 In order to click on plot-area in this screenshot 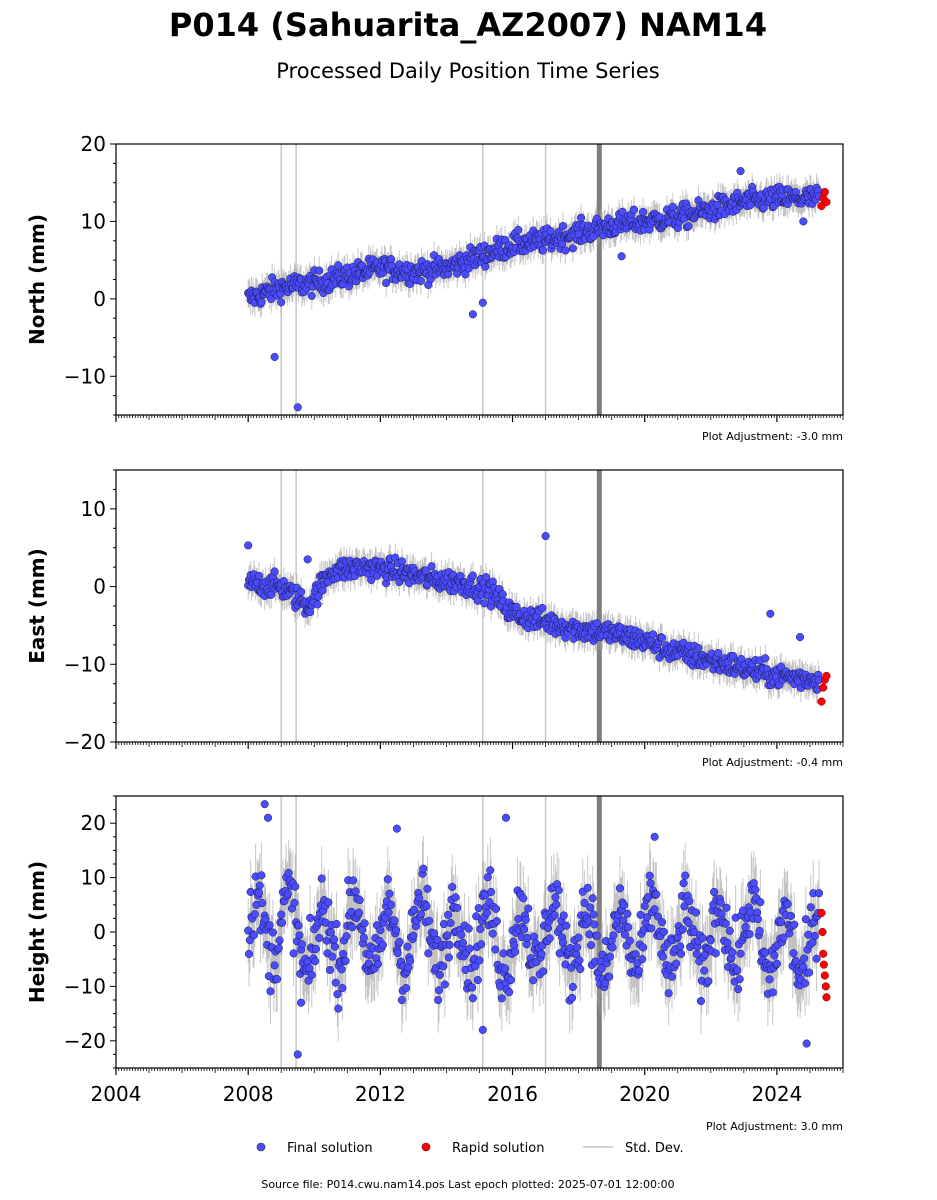, I will do `click(537, 932)`.